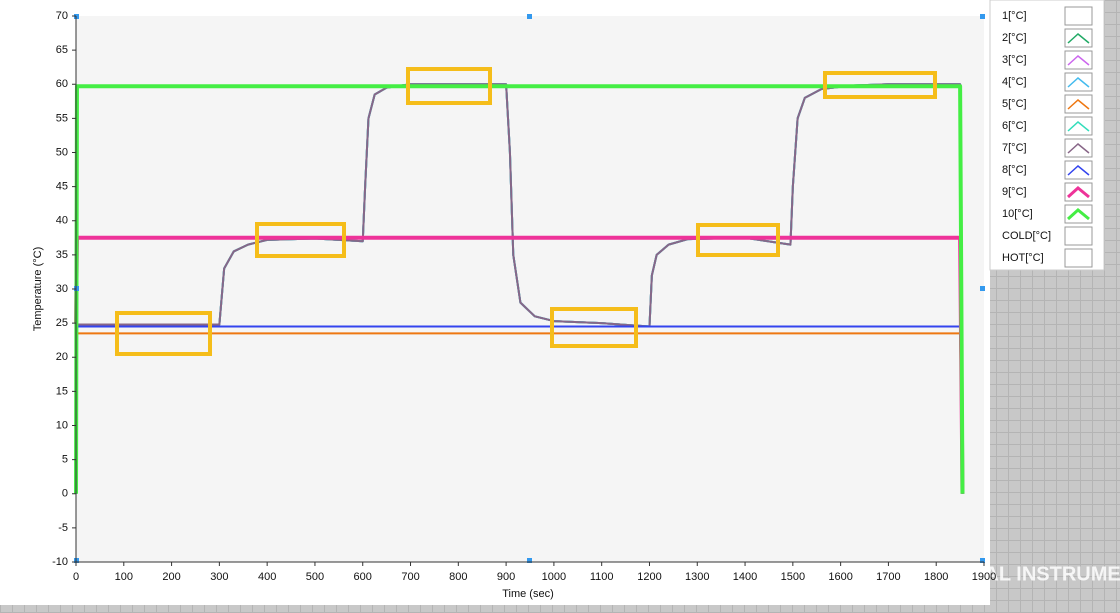 The height and width of the screenshot is (613, 1120). I want to click on x-tick-label: 600, so click(363, 577).